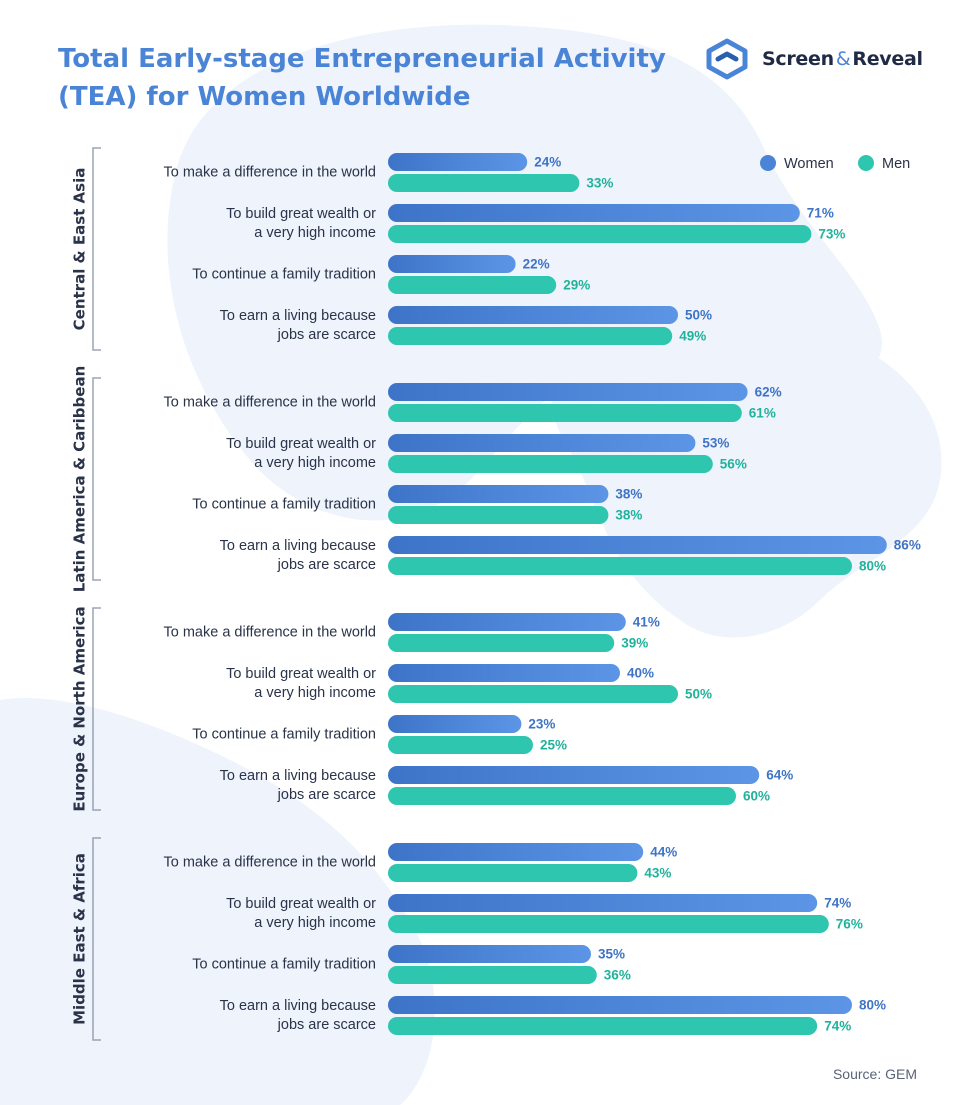 This screenshot has height=1105, width=975. I want to click on data-label-men: 76%, so click(849, 924).